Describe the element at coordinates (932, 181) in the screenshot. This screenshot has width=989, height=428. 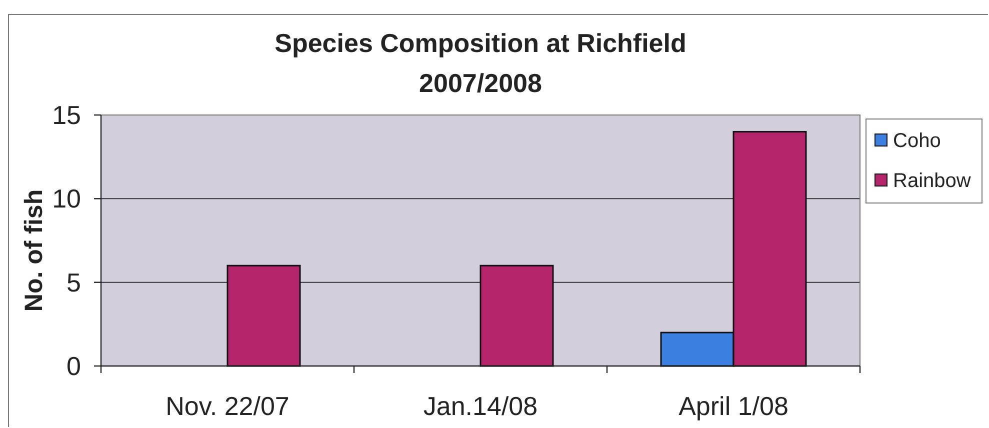
I see `legend-label: Rainbow` at that location.